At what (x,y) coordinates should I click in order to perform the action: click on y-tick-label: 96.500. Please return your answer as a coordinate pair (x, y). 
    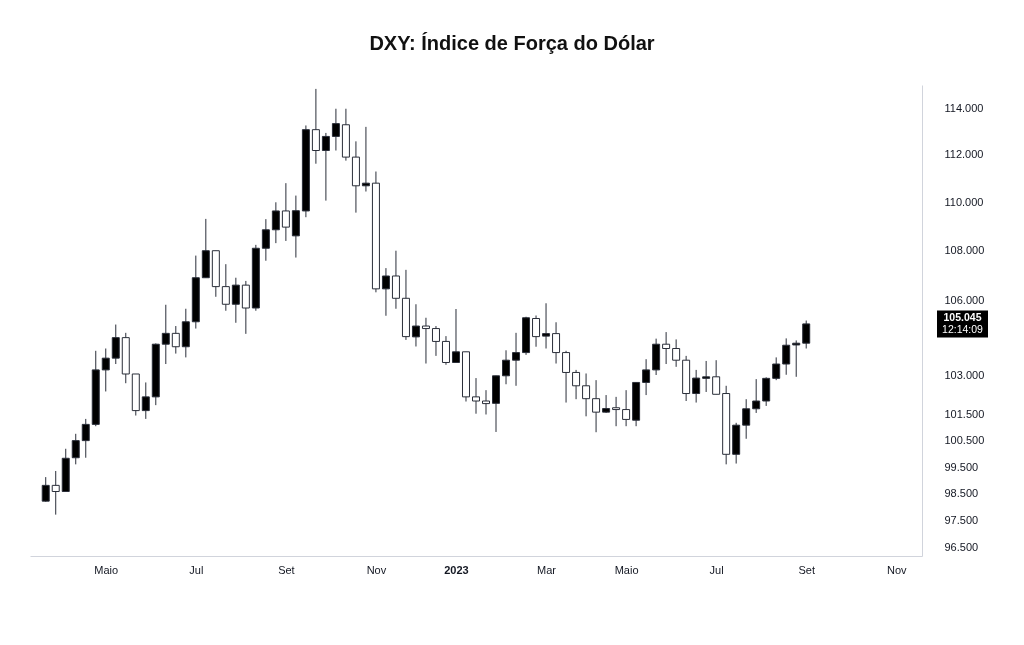
    Looking at the image, I should click on (961, 547).